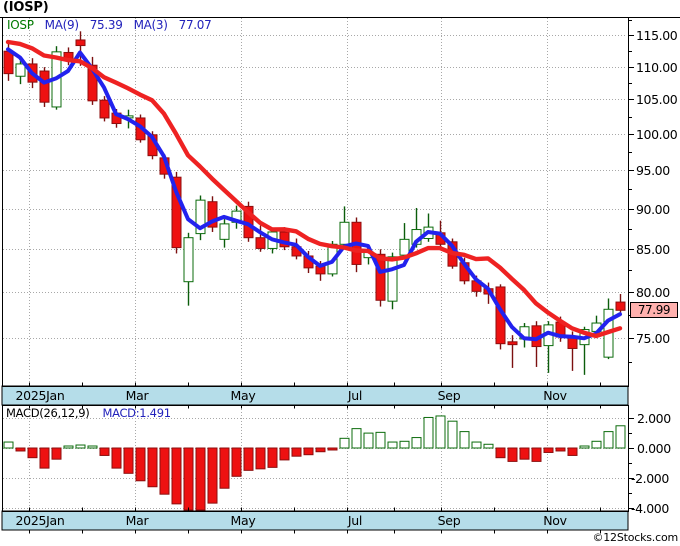  What do you see at coordinates (653, 209) in the screenshot?
I see `price-tick-label: 90.00` at bounding box center [653, 209].